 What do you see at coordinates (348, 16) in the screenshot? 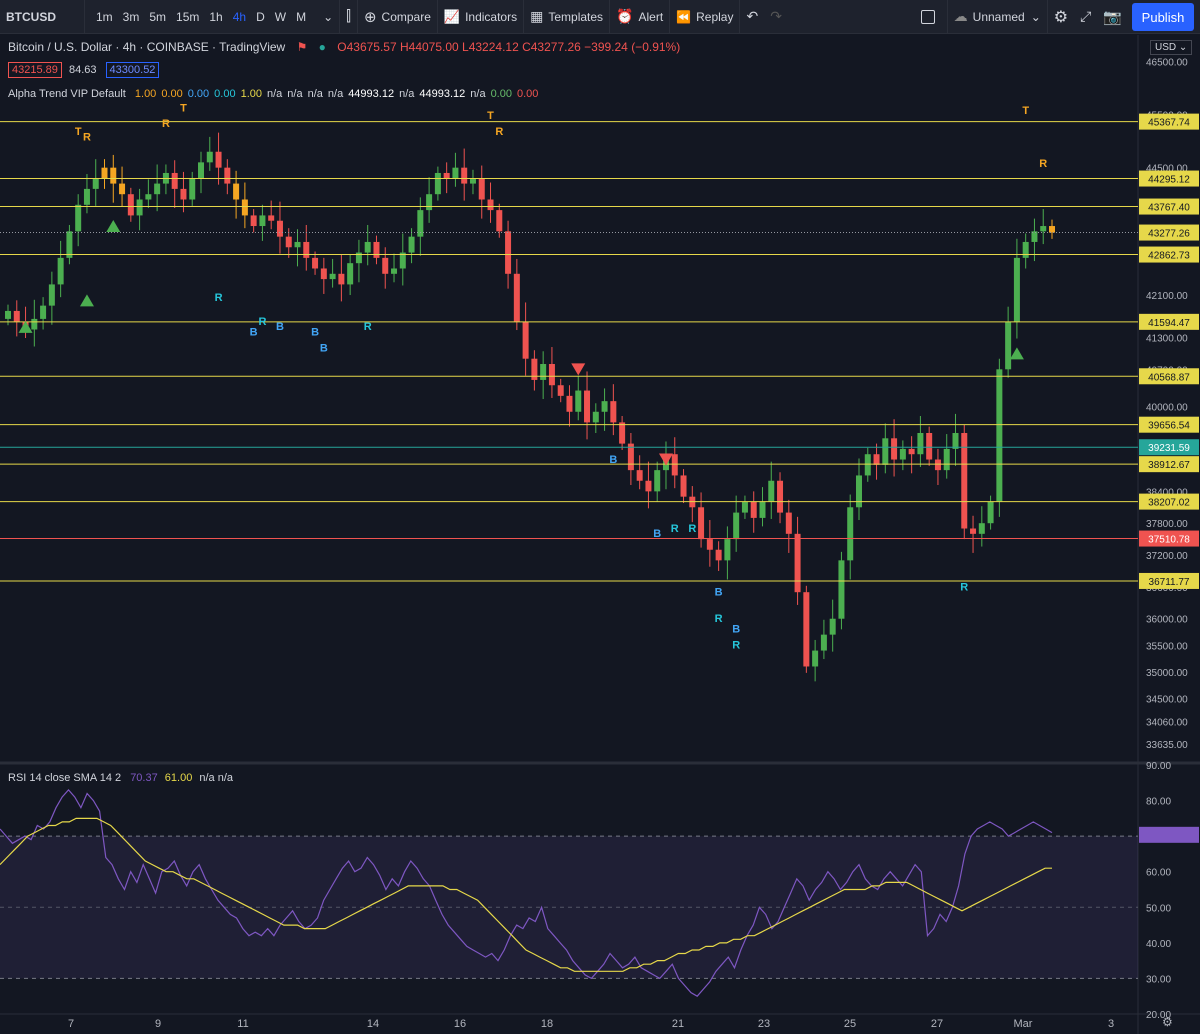
I see `candle-style-icon: ⫿` at bounding box center [348, 16].